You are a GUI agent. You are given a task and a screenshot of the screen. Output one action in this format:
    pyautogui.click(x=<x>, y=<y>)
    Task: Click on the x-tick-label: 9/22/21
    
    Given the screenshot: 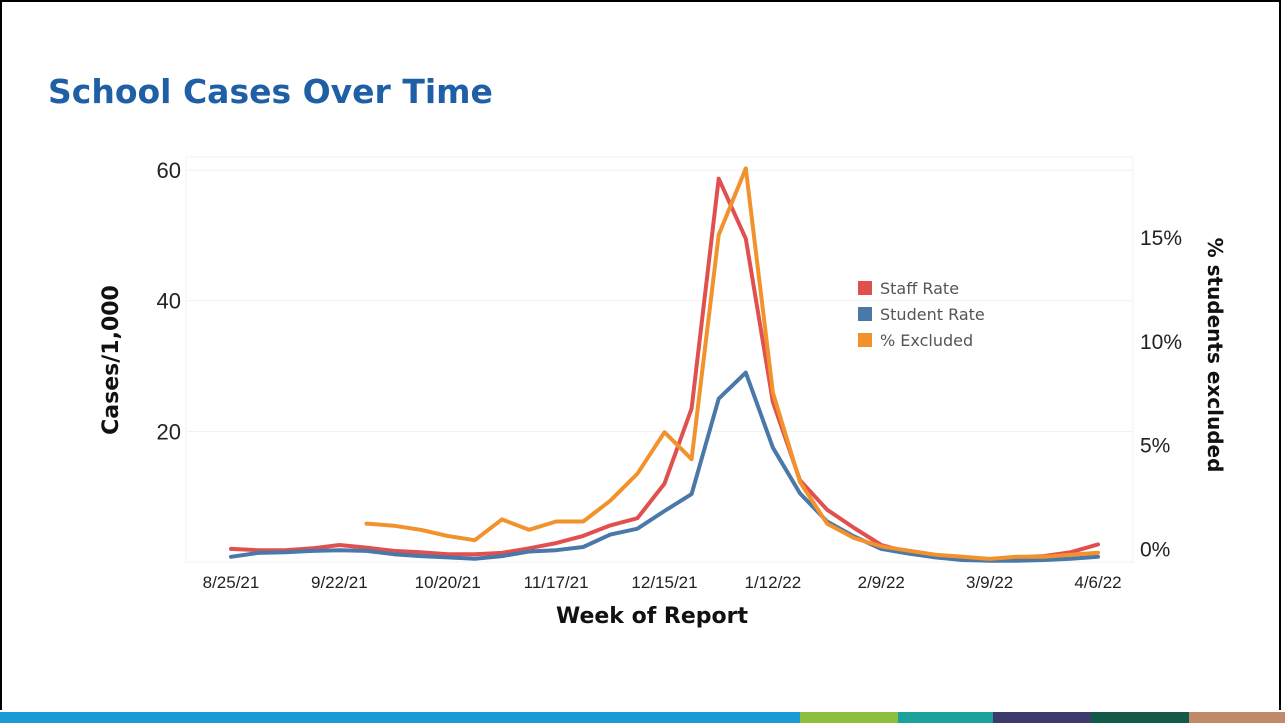 What is the action you would take?
    pyautogui.click(x=339, y=582)
    